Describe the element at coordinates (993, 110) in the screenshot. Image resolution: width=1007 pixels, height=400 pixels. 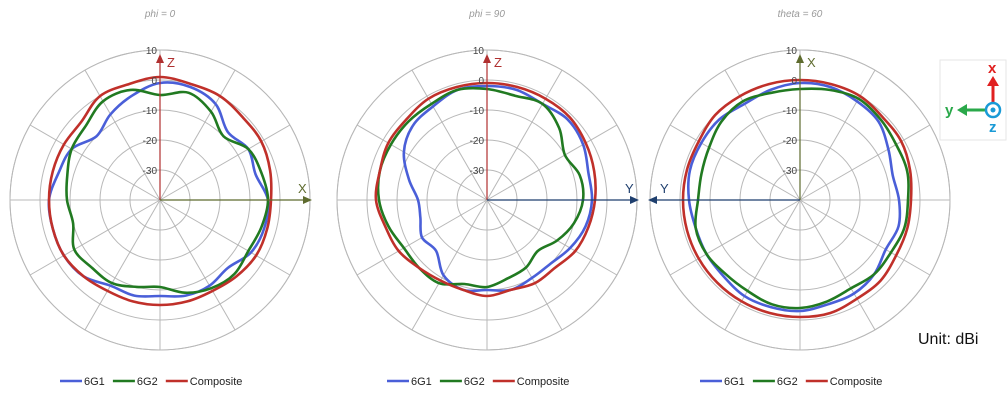
I see `coord-z-dot` at that location.